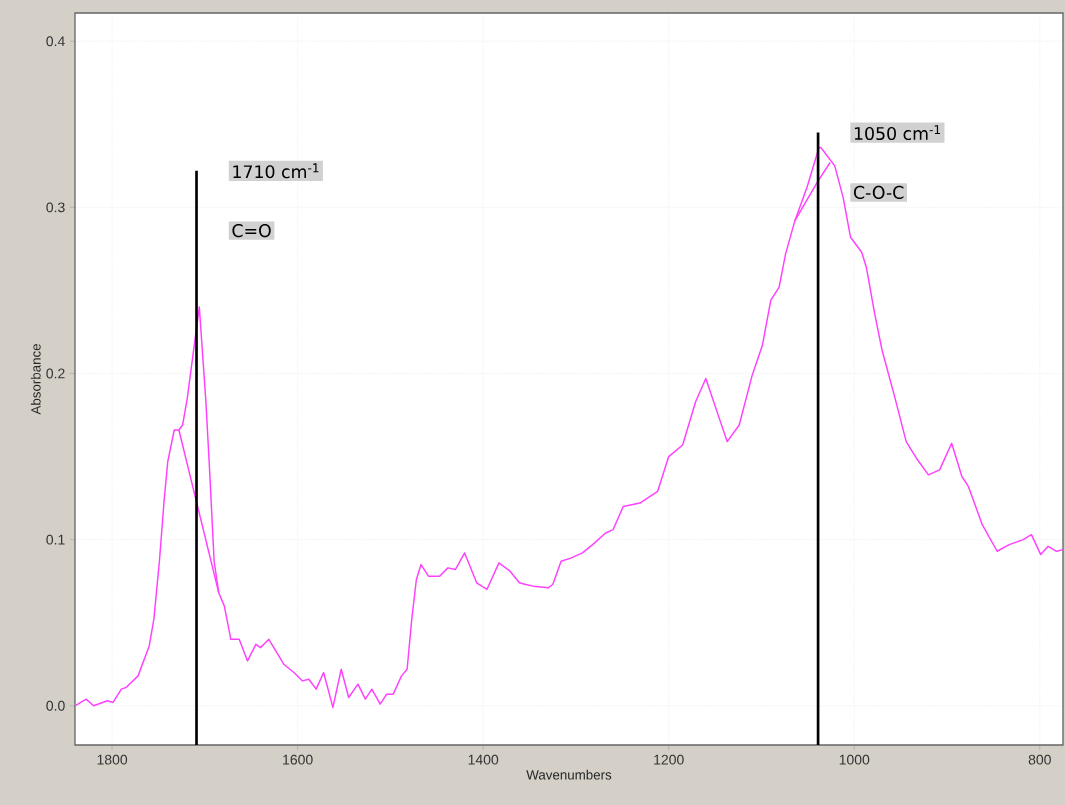 The image size is (1065, 805). Describe the element at coordinates (483, 759) in the screenshot. I see `x-tick-label: 1400` at that location.